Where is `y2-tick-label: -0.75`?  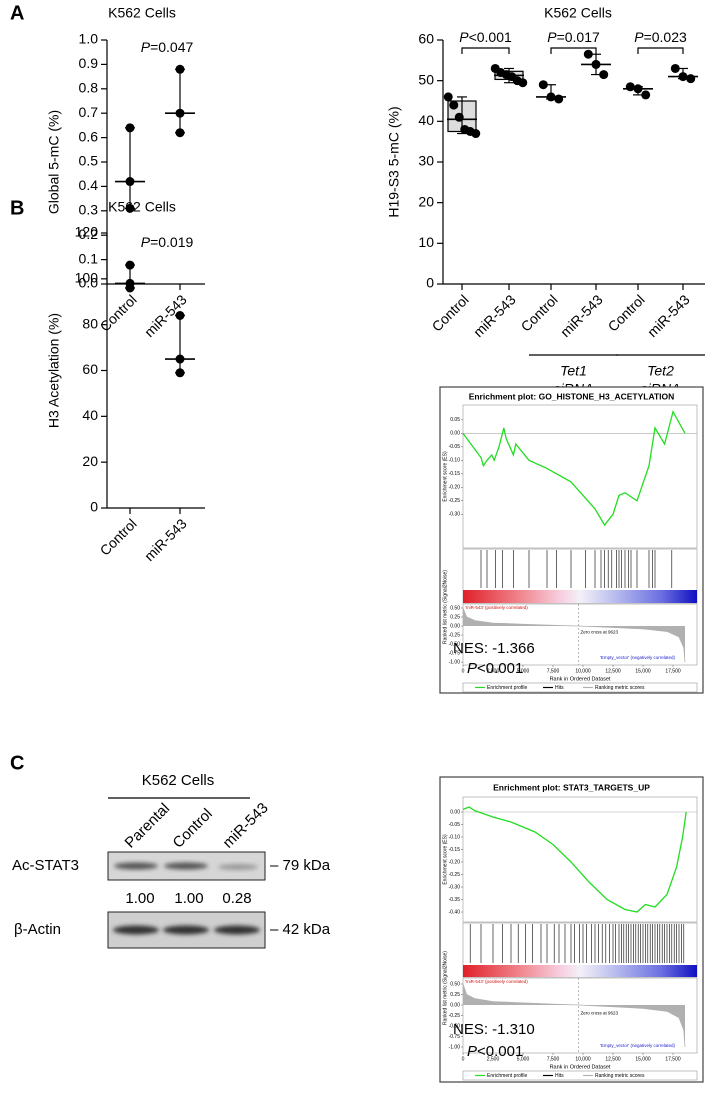 y2-tick-label: -0.75 is located at coordinates (455, 653).